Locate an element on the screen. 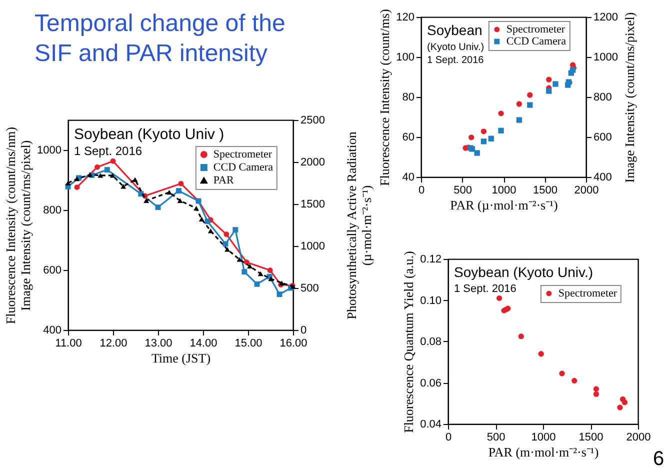 Image resolution: width=669 pixels, height=474 pixels. y2-tick-label: 400 is located at coordinates (603, 178).